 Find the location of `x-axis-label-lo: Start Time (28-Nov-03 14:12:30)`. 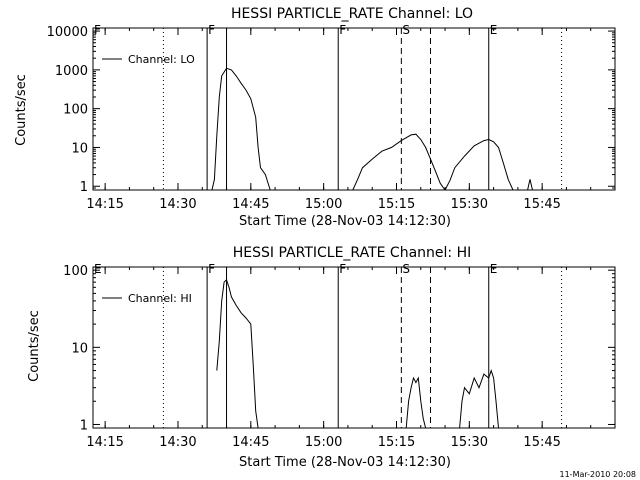

x-axis-label-lo: Start Time (28-Nov-03 14:12:30) is located at coordinates (345, 221).